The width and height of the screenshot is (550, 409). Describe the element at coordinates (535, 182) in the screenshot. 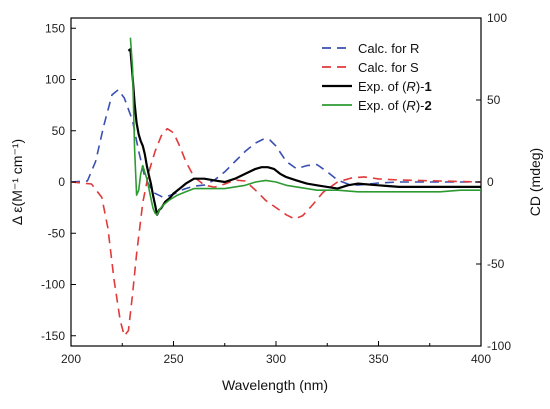

I see `right-y-axis-title: CD (mdeg)` at that location.